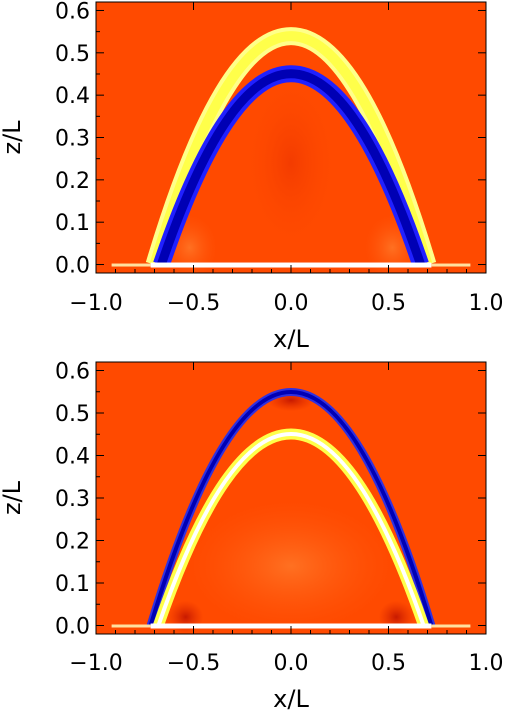 The height and width of the screenshot is (716, 505). I want to click on y-axis-label-bottom: z/L, so click(13, 497).